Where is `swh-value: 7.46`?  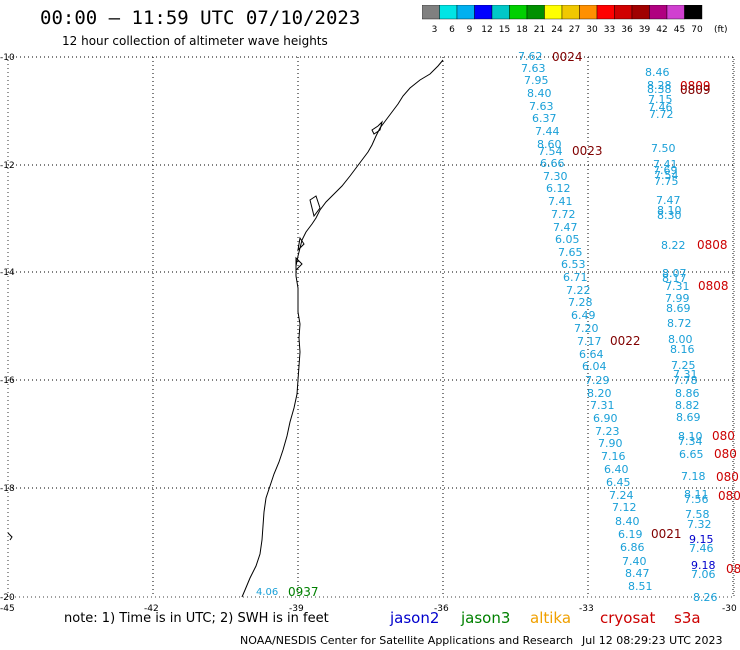
swh-value: 7.46 is located at coordinates (701, 548).